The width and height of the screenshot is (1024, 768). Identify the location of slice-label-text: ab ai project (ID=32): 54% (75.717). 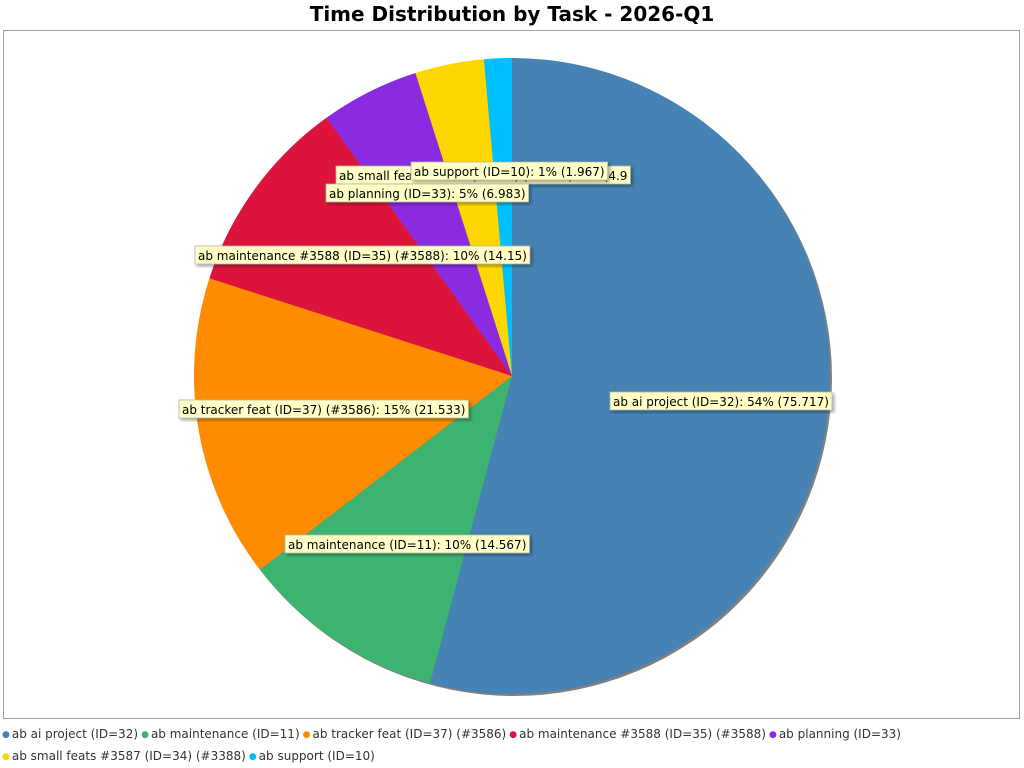
(721, 402).